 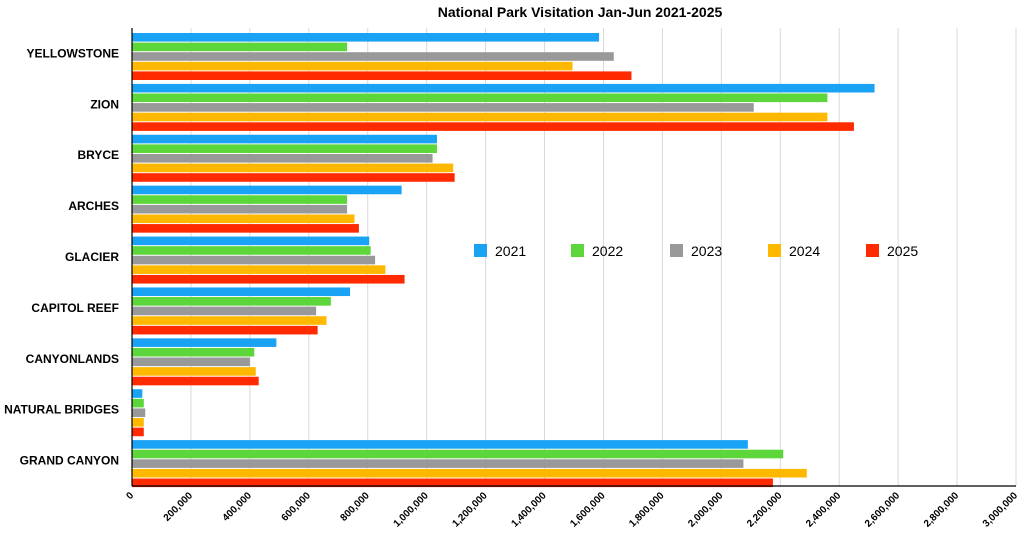 I want to click on x-tick-label: 1,000,000, so click(x=412, y=510).